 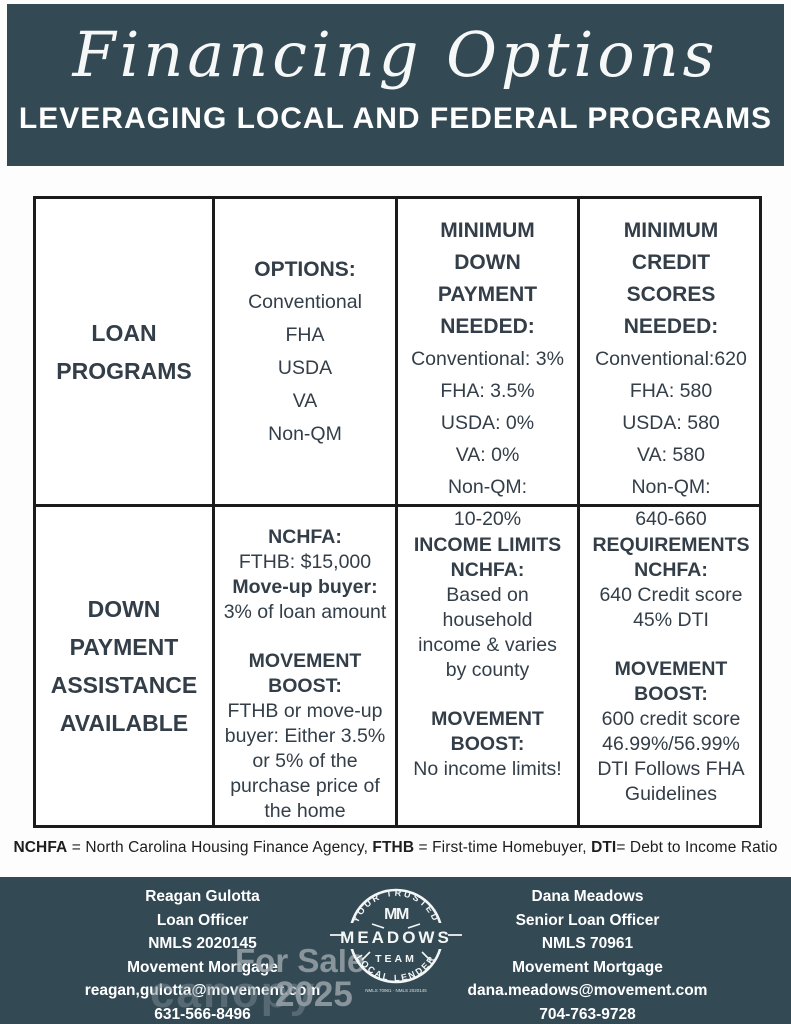 I want to click on credit-score-item: USDA: 580, so click(x=671, y=423).